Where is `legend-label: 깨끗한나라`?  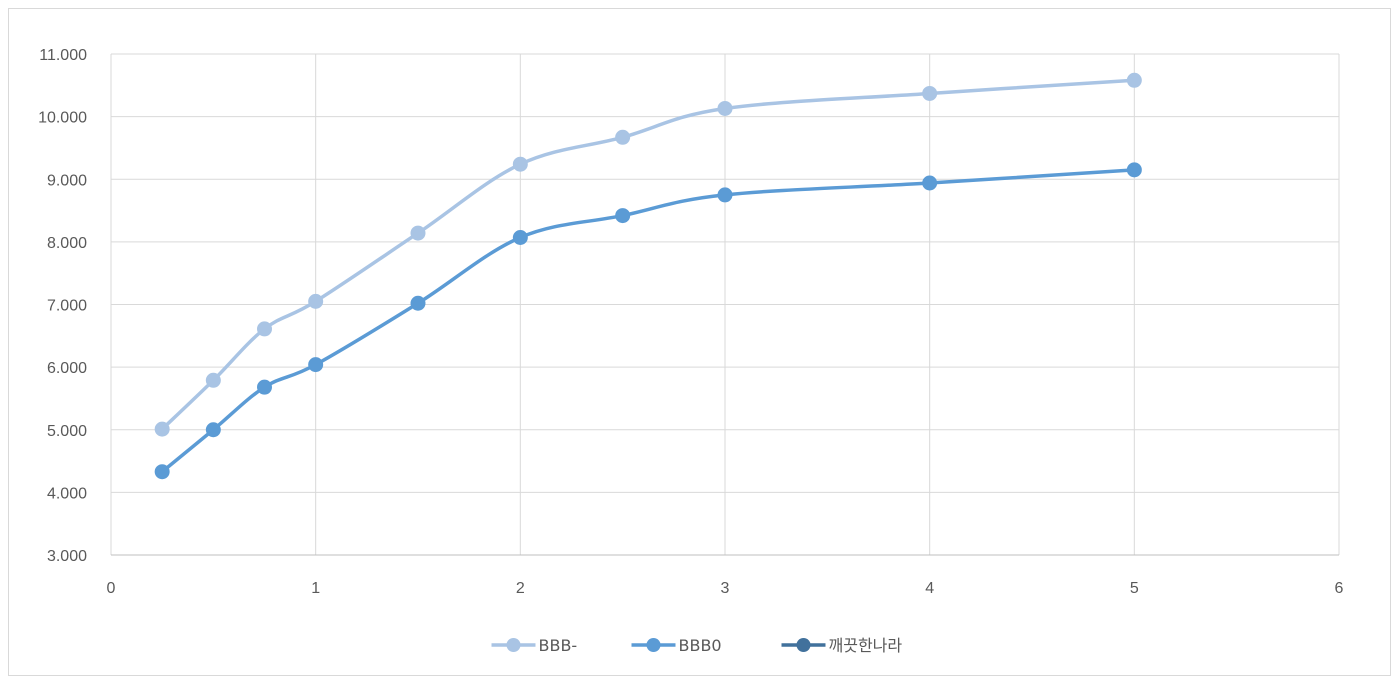 legend-label: 깨끗한나라 is located at coordinates (866, 645).